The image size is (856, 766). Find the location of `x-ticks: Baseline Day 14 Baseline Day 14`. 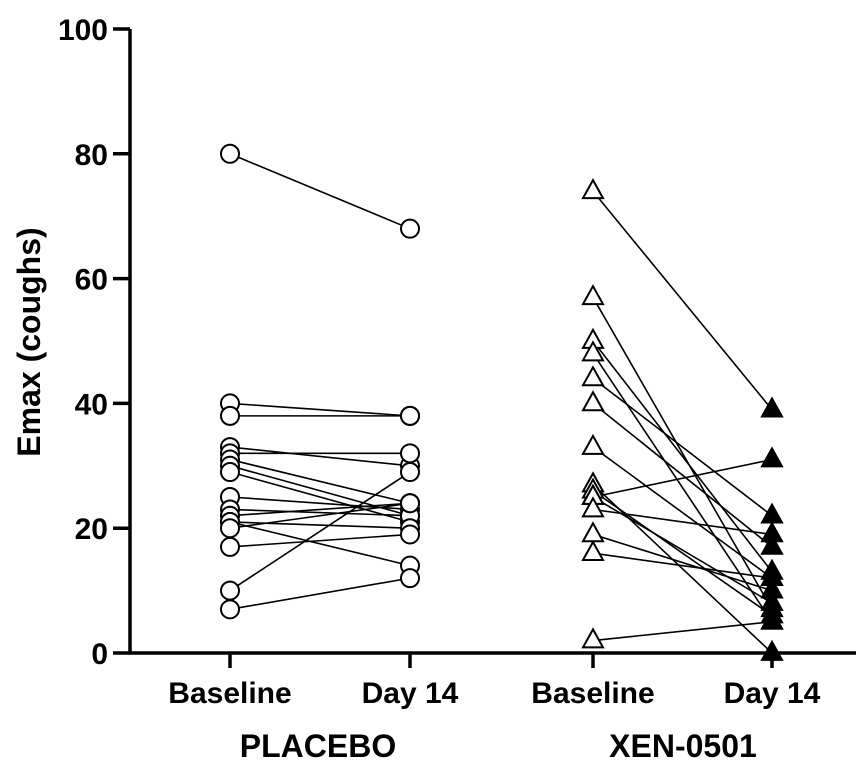

x-ticks: Baseline Day 14 Baseline Day 14 is located at coordinates (494, 681).